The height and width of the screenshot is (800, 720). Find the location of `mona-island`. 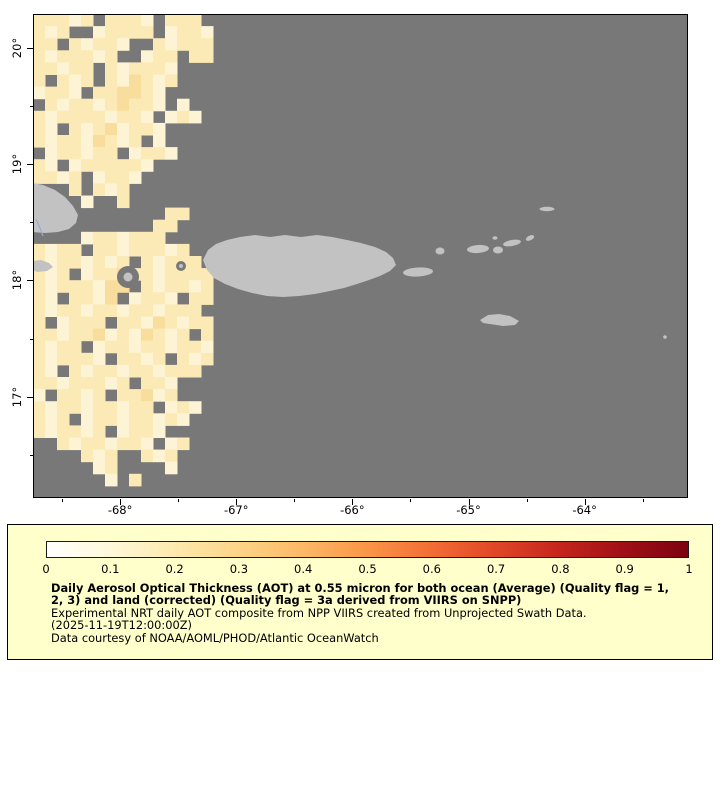

mona-island is located at coordinates (128, 277).